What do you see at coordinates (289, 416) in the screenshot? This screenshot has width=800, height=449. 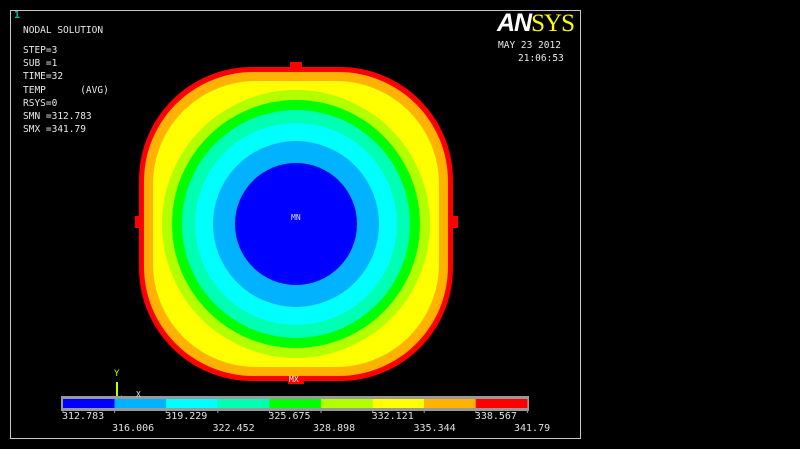 I see `legend-label: 325.675` at bounding box center [289, 416].